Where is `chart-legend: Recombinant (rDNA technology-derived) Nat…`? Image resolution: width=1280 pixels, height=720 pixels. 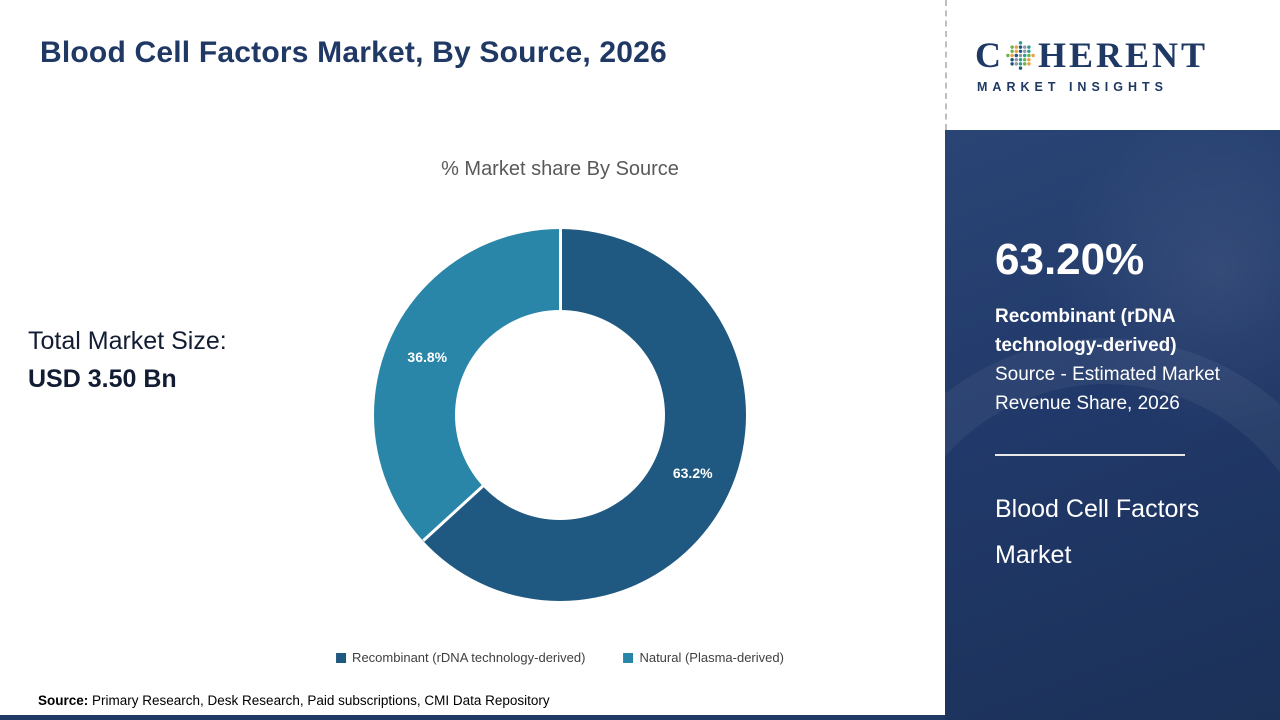 chart-legend: Recombinant (rDNA technology-derived) Nat… is located at coordinates (560, 657).